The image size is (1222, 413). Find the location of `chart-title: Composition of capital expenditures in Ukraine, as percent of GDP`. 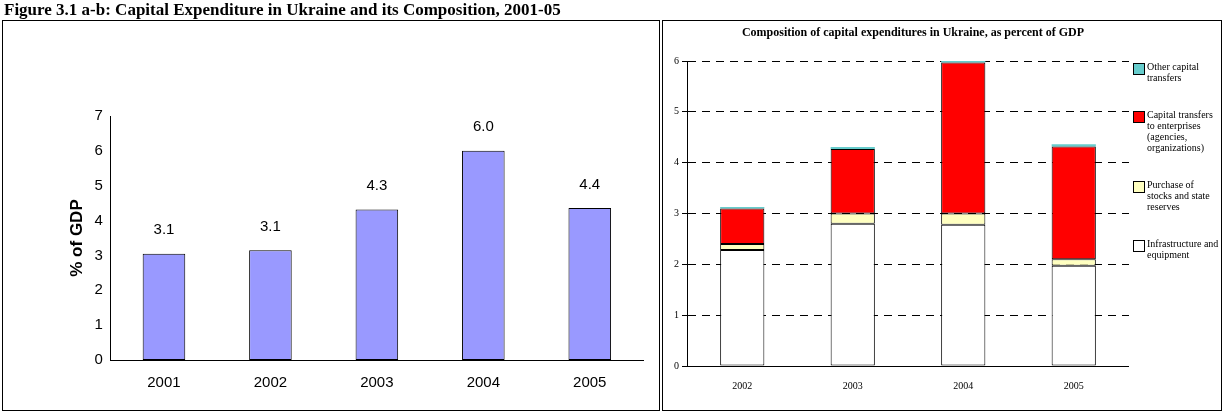

chart-title: Composition of capital expenditures in Ukraine, as percent of GDP is located at coordinates (913, 32).